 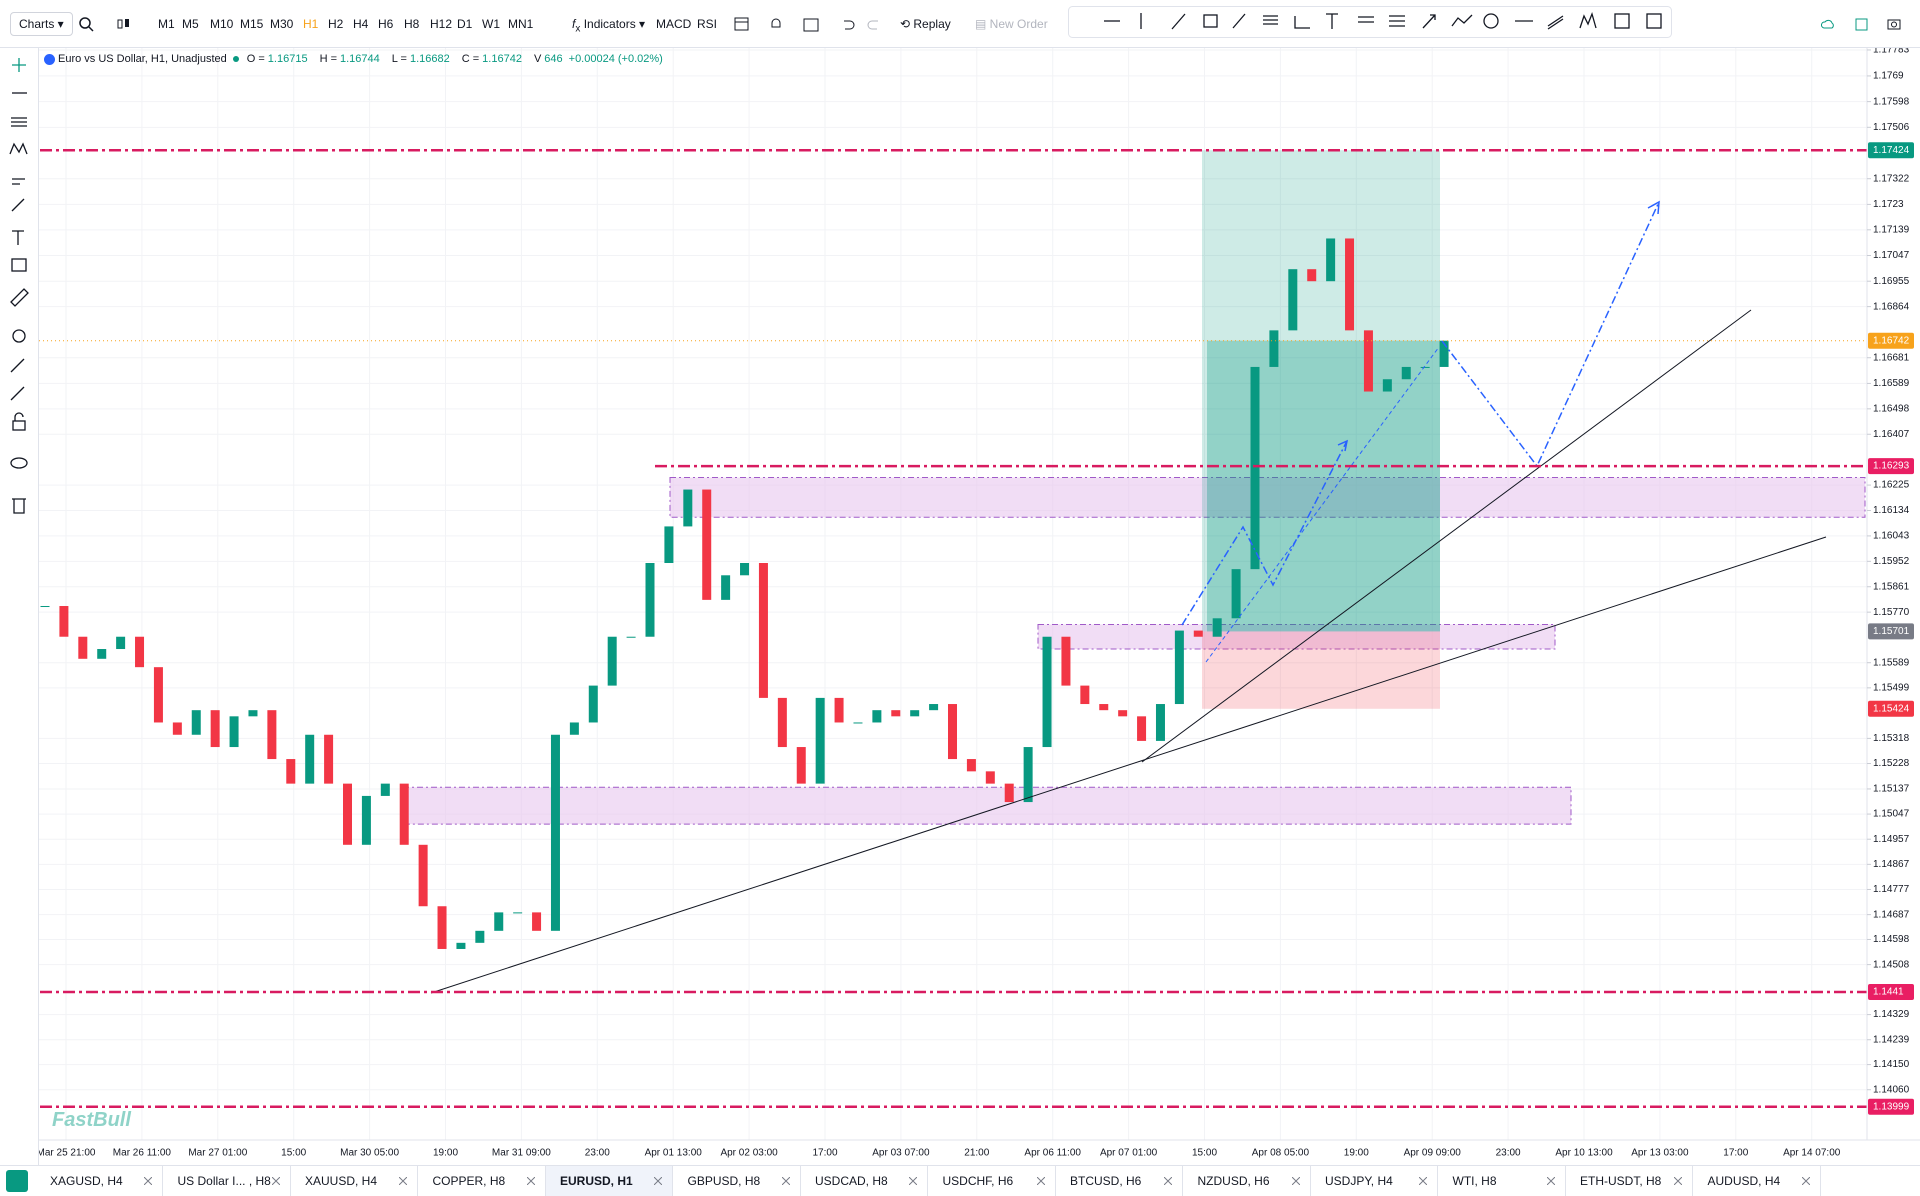 I want to click on new-order-label: New Order, so click(x=1018, y=24).